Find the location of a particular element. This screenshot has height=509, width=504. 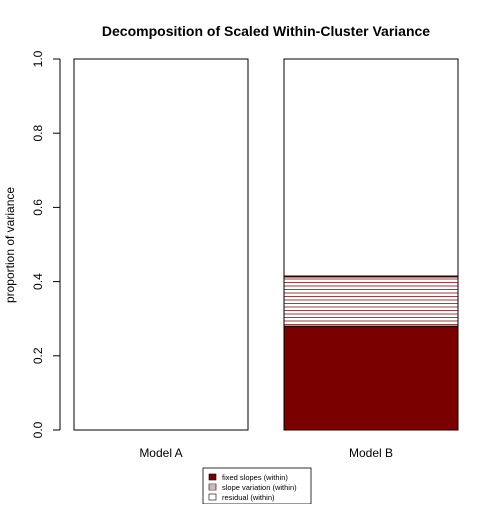

legend-label: residual (within) is located at coordinates (248, 497).